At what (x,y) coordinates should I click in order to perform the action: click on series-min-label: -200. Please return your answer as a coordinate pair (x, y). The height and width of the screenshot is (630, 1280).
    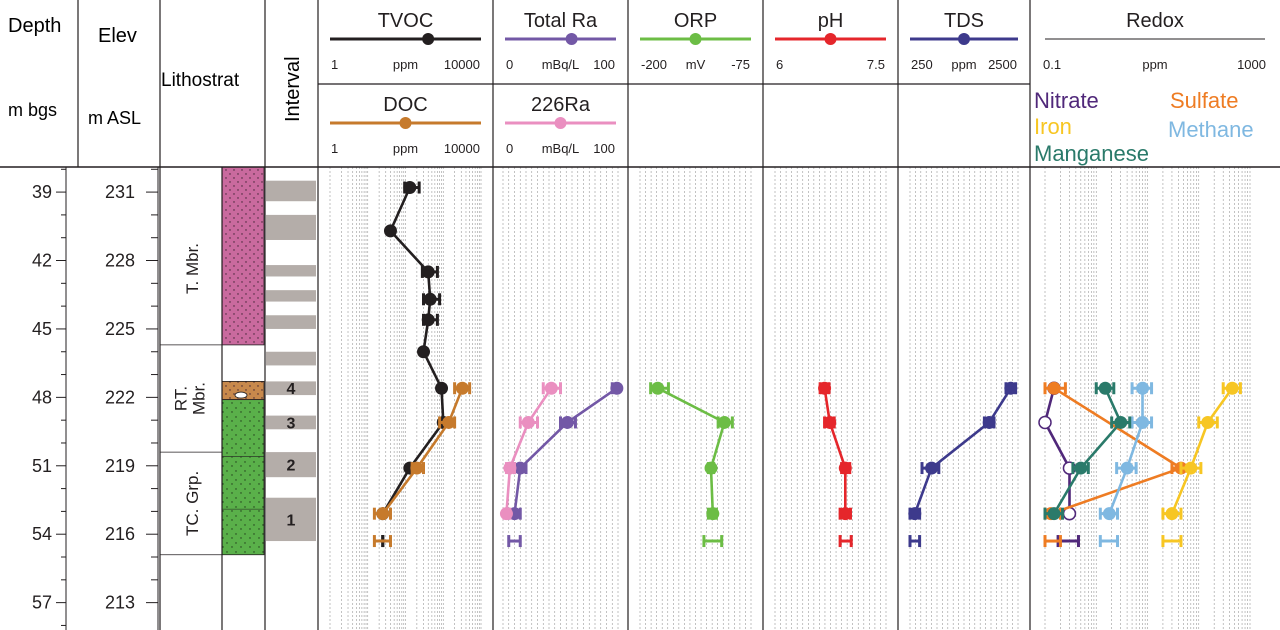
    Looking at the image, I should click on (654, 64).